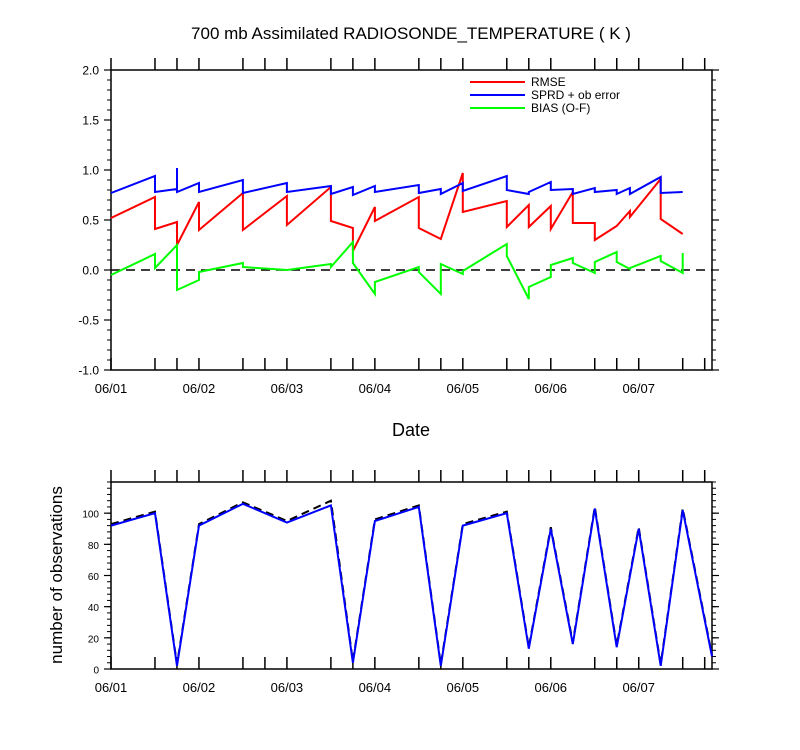 This screenshot has height=750, width=800. What do you see at coordinates (638, 388) in the screenshot?
I see `top-x-tick-label: 06/07` at bounding box center [638, 388].